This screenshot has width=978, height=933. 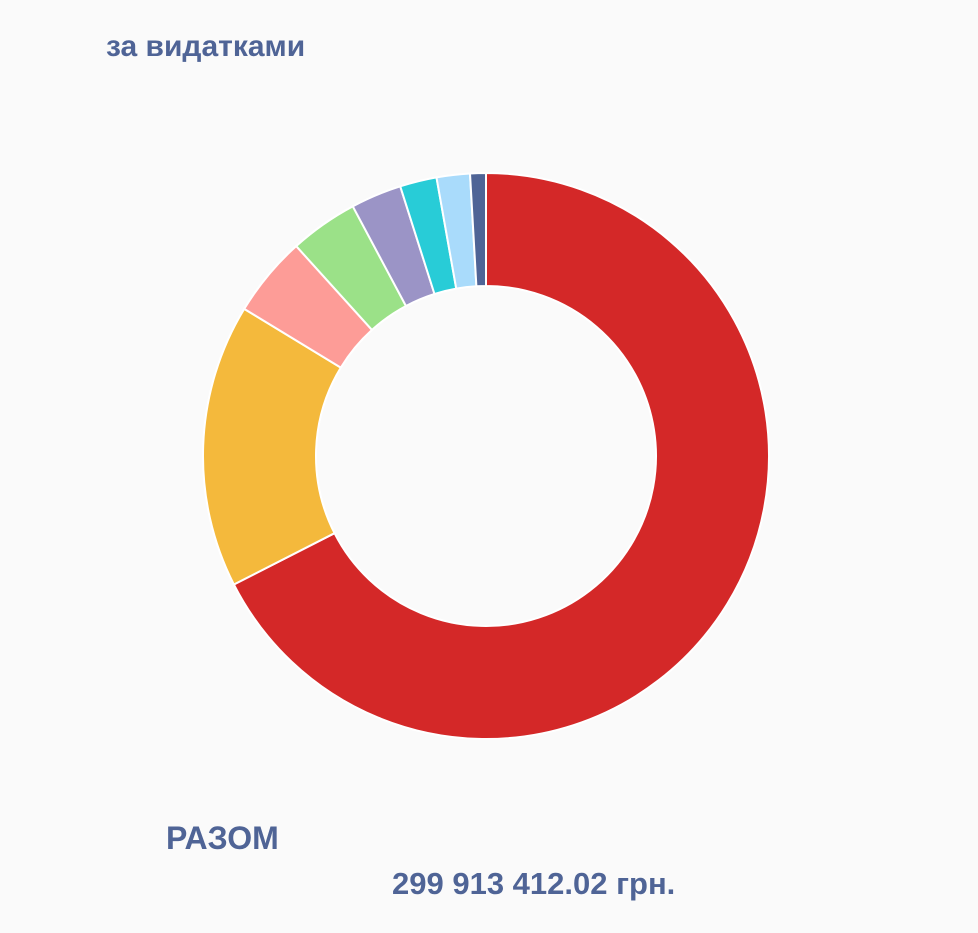 What do you see at coordinates (534, 883) in the screenshot?
I see `total-value: 299 913 412.02 грн.` at bounding box center [534, 883].